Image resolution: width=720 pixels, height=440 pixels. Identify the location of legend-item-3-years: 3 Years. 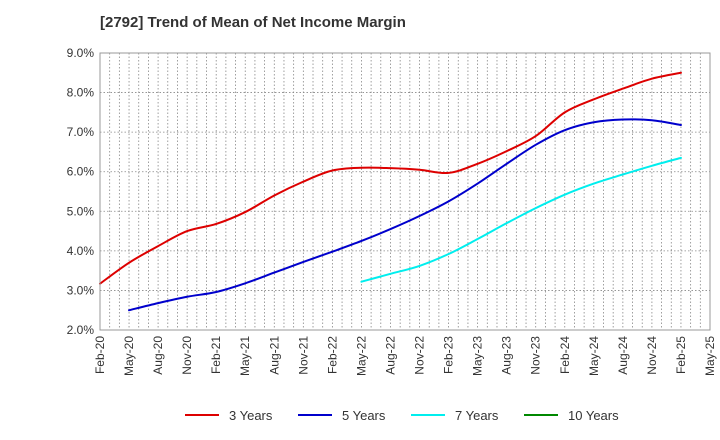
(228, 415).